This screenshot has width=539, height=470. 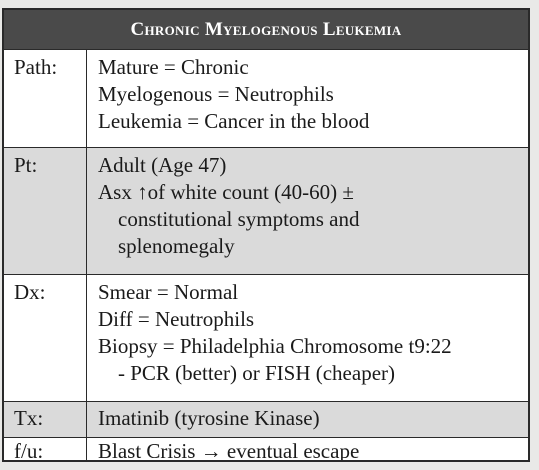 What do you see at coordinates (36, 67) in the screenshot?
I see `row-label-path: Path:` at bounding box center [36, 67].